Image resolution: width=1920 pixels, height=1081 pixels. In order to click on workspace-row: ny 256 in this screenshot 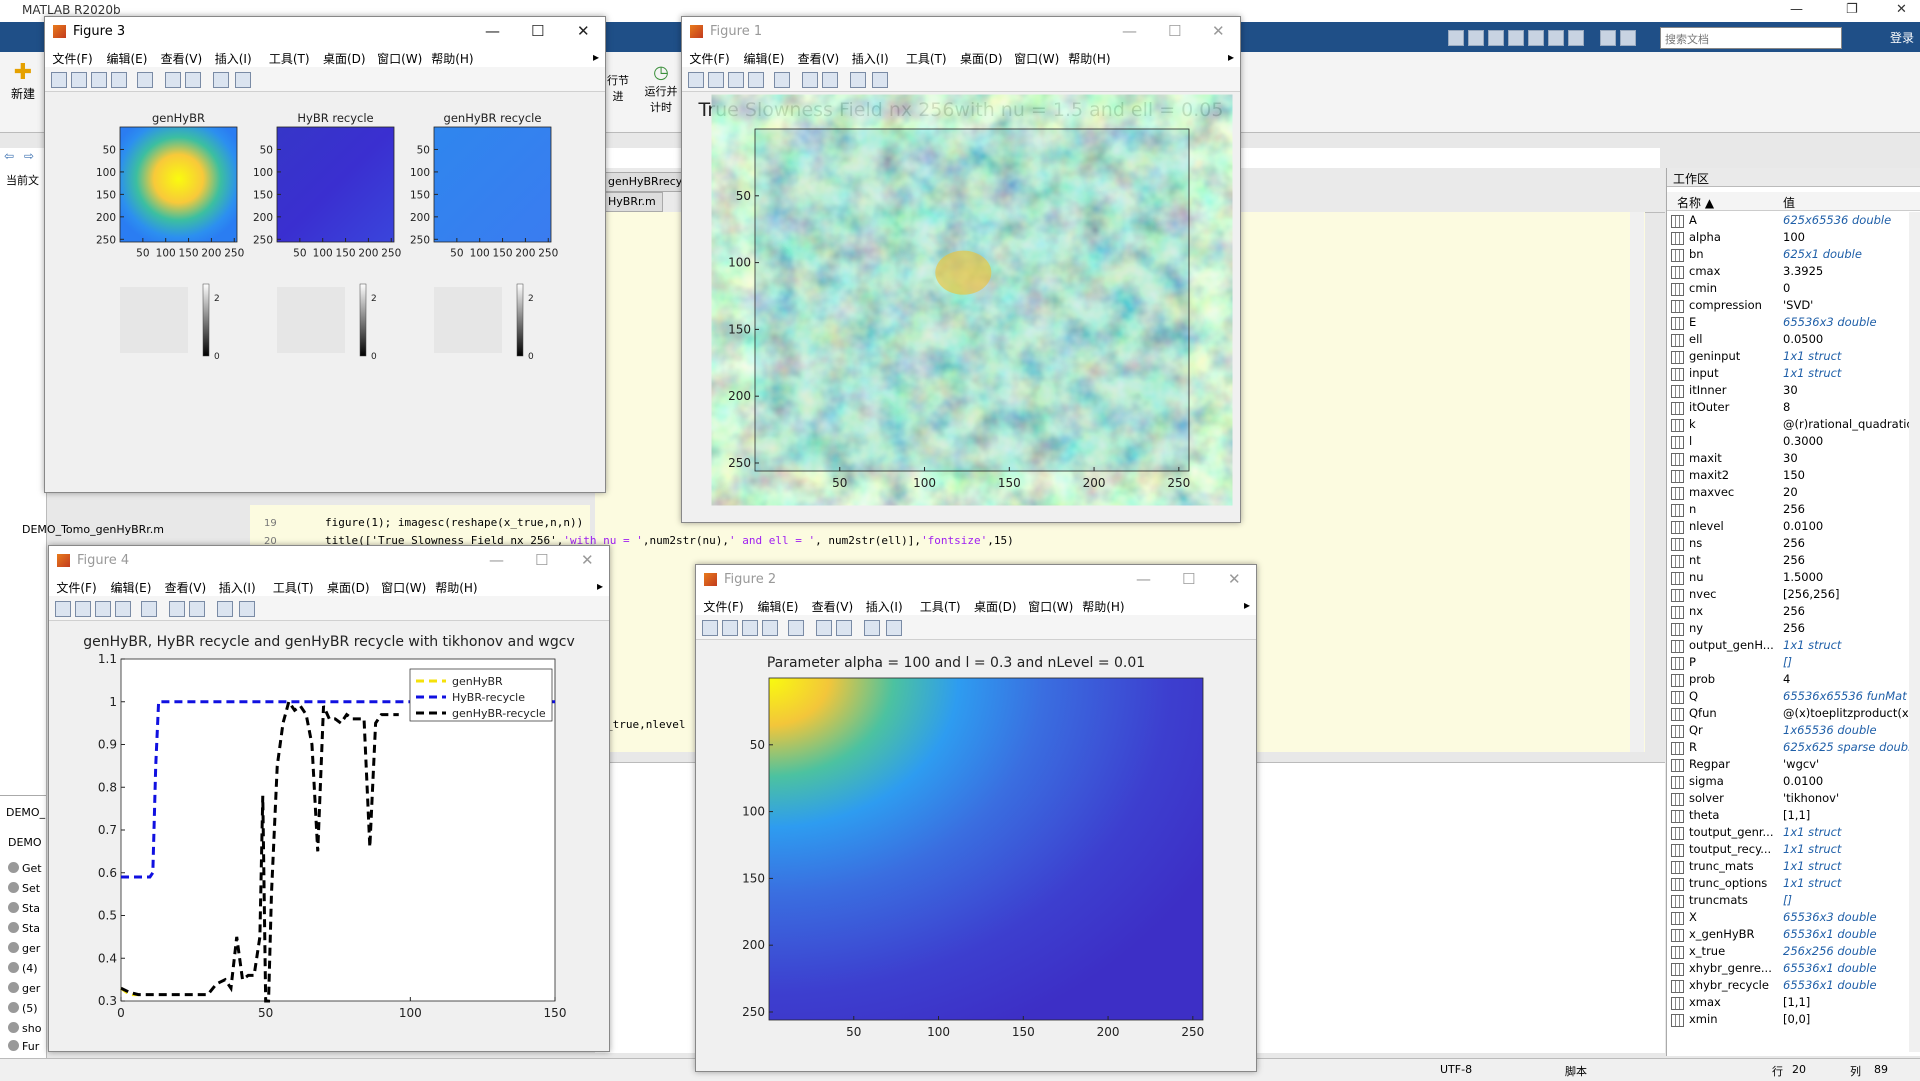, I will do `click(1793, 628)`.